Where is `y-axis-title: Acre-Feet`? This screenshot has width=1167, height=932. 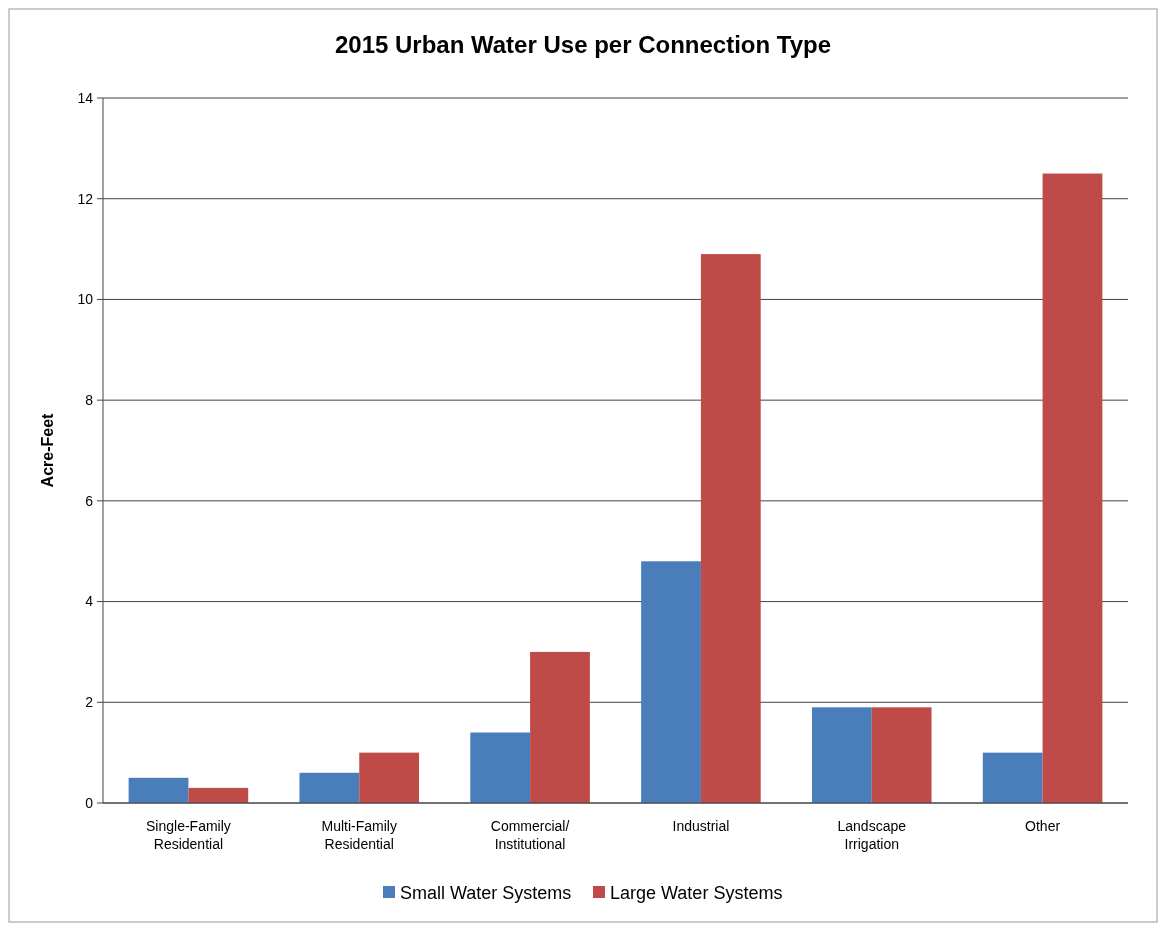 y-axis-title: Acre-Feet is located at coordinates (47, 450).